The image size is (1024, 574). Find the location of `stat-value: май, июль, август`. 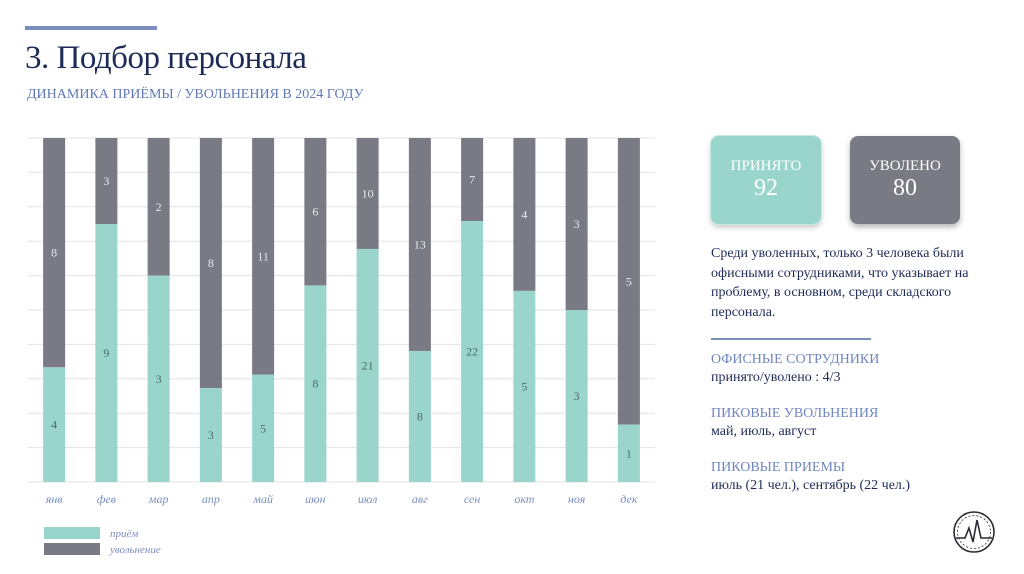

stat-value: май, июль, август is located at coordinates (764, 431).